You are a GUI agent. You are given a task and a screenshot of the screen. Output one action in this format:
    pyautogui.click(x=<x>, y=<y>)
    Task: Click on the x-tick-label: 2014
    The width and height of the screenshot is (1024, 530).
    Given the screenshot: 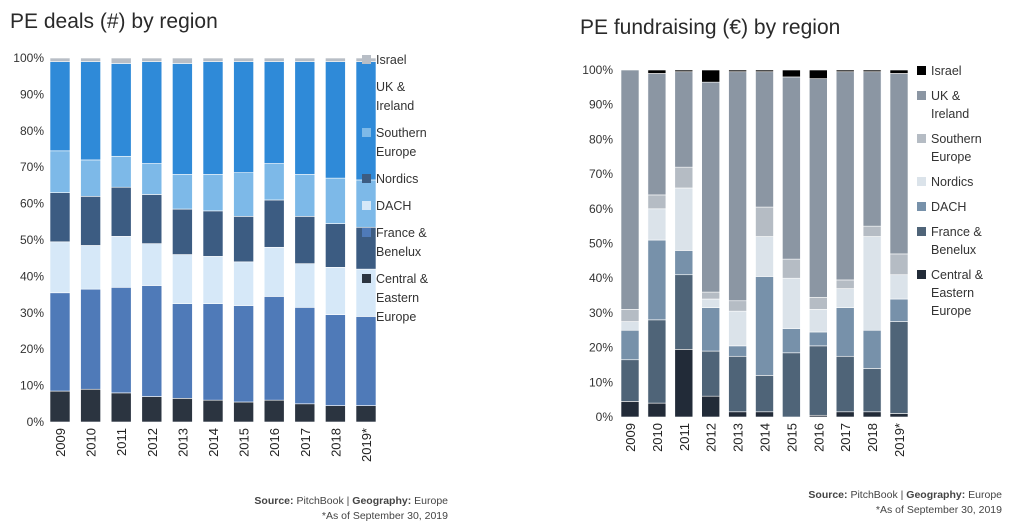 What is the action you would take?
    pyautogui.click(x=213, y=442)
    